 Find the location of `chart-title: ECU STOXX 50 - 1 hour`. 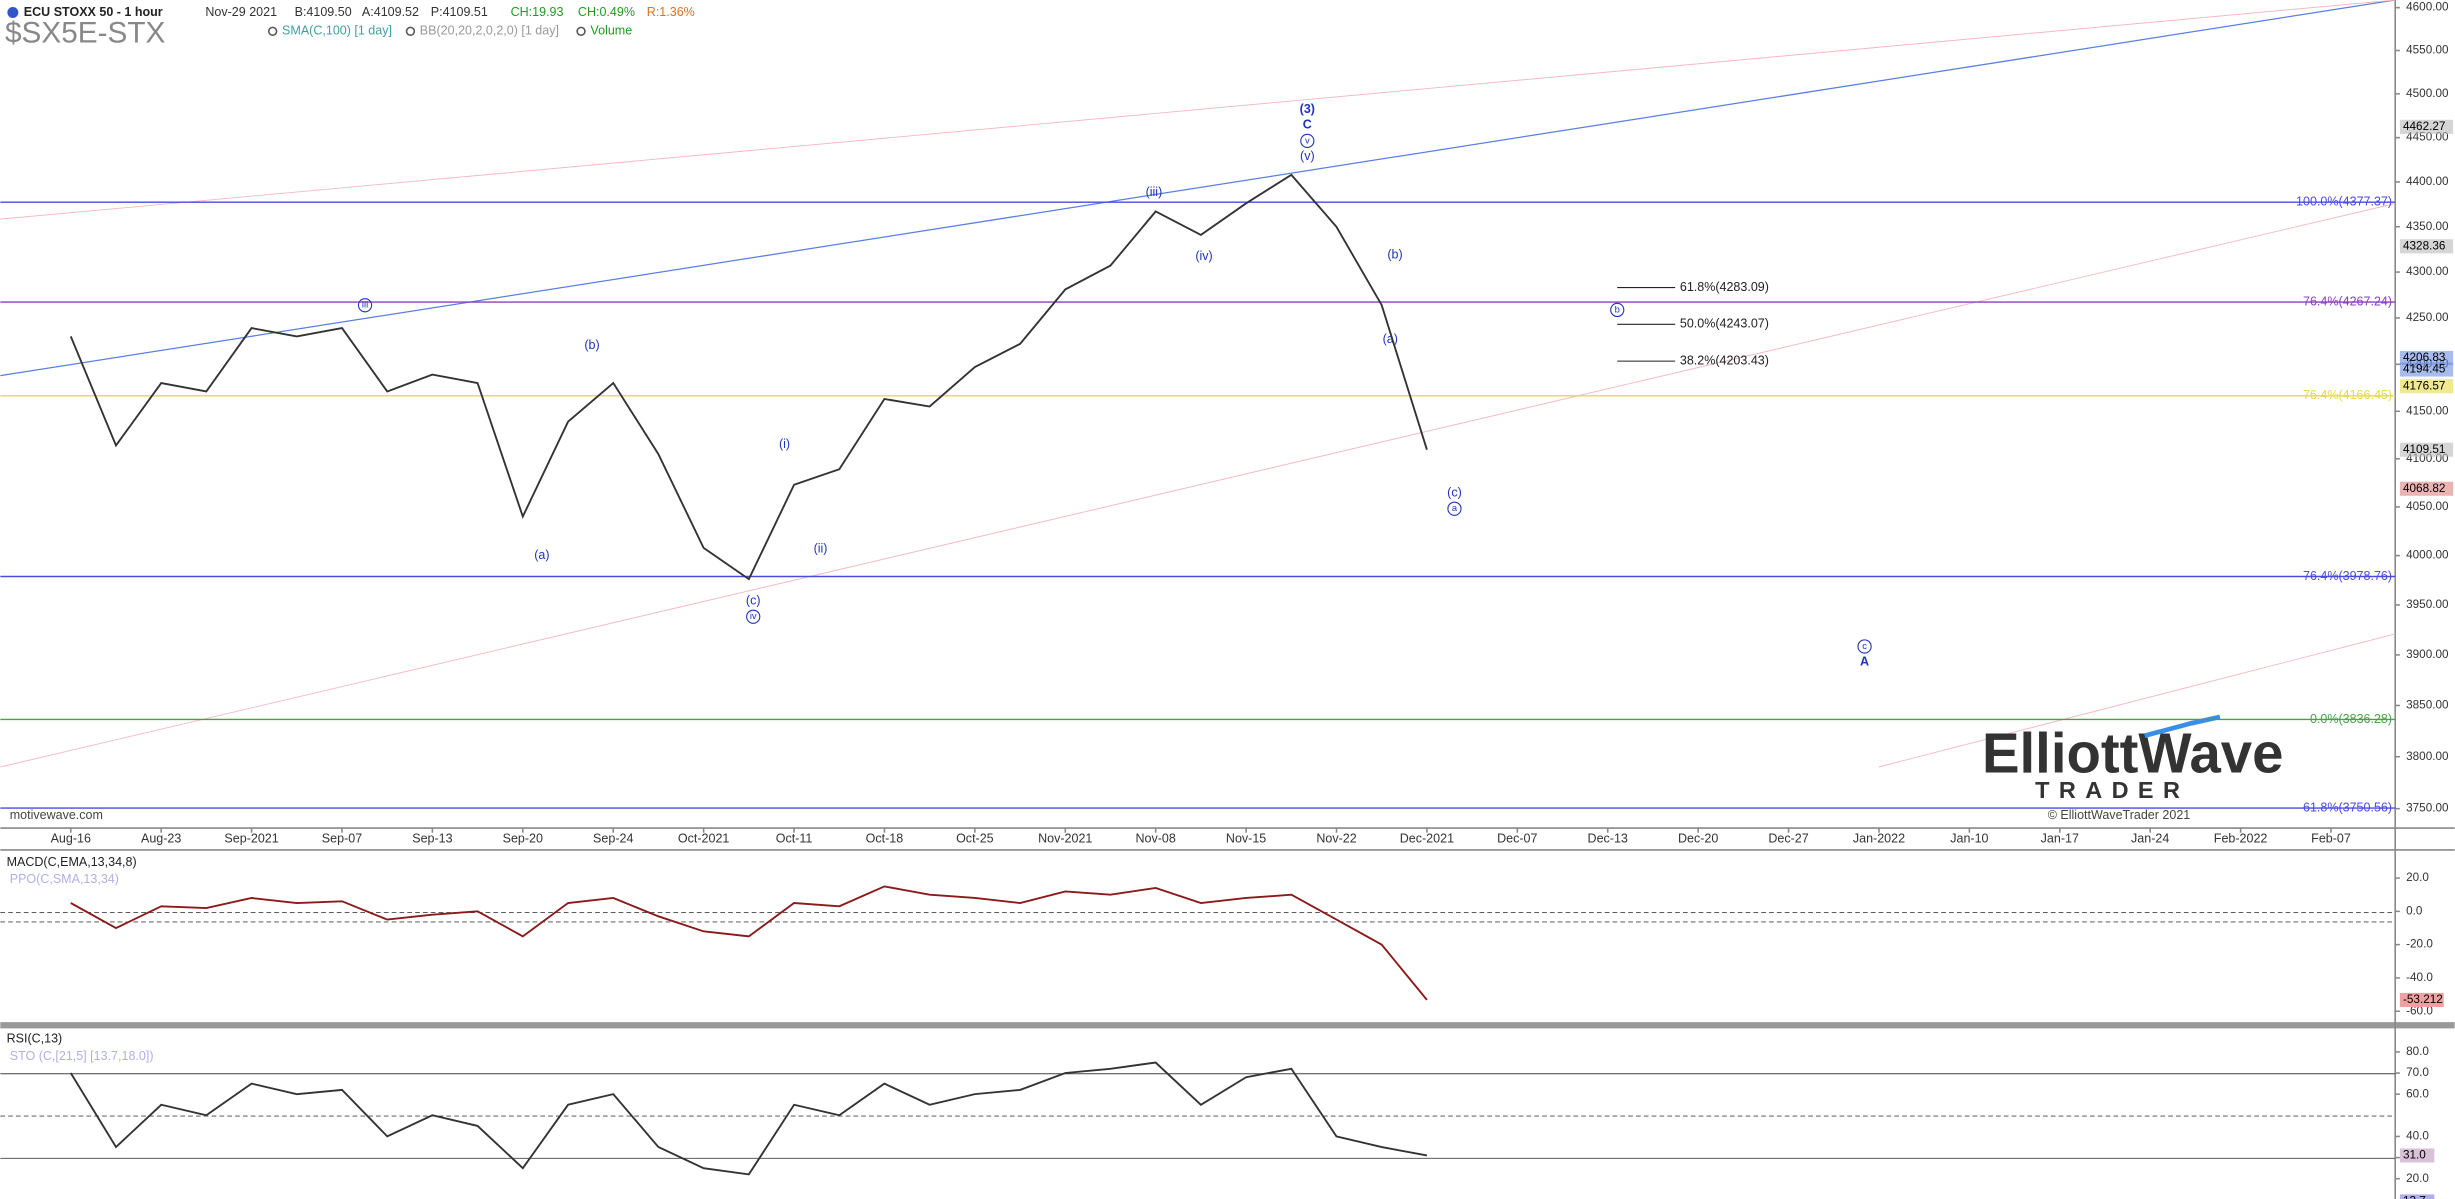

chart-title: ECU STOXX 50 - 1 hour is located at coordinates (93, 12).